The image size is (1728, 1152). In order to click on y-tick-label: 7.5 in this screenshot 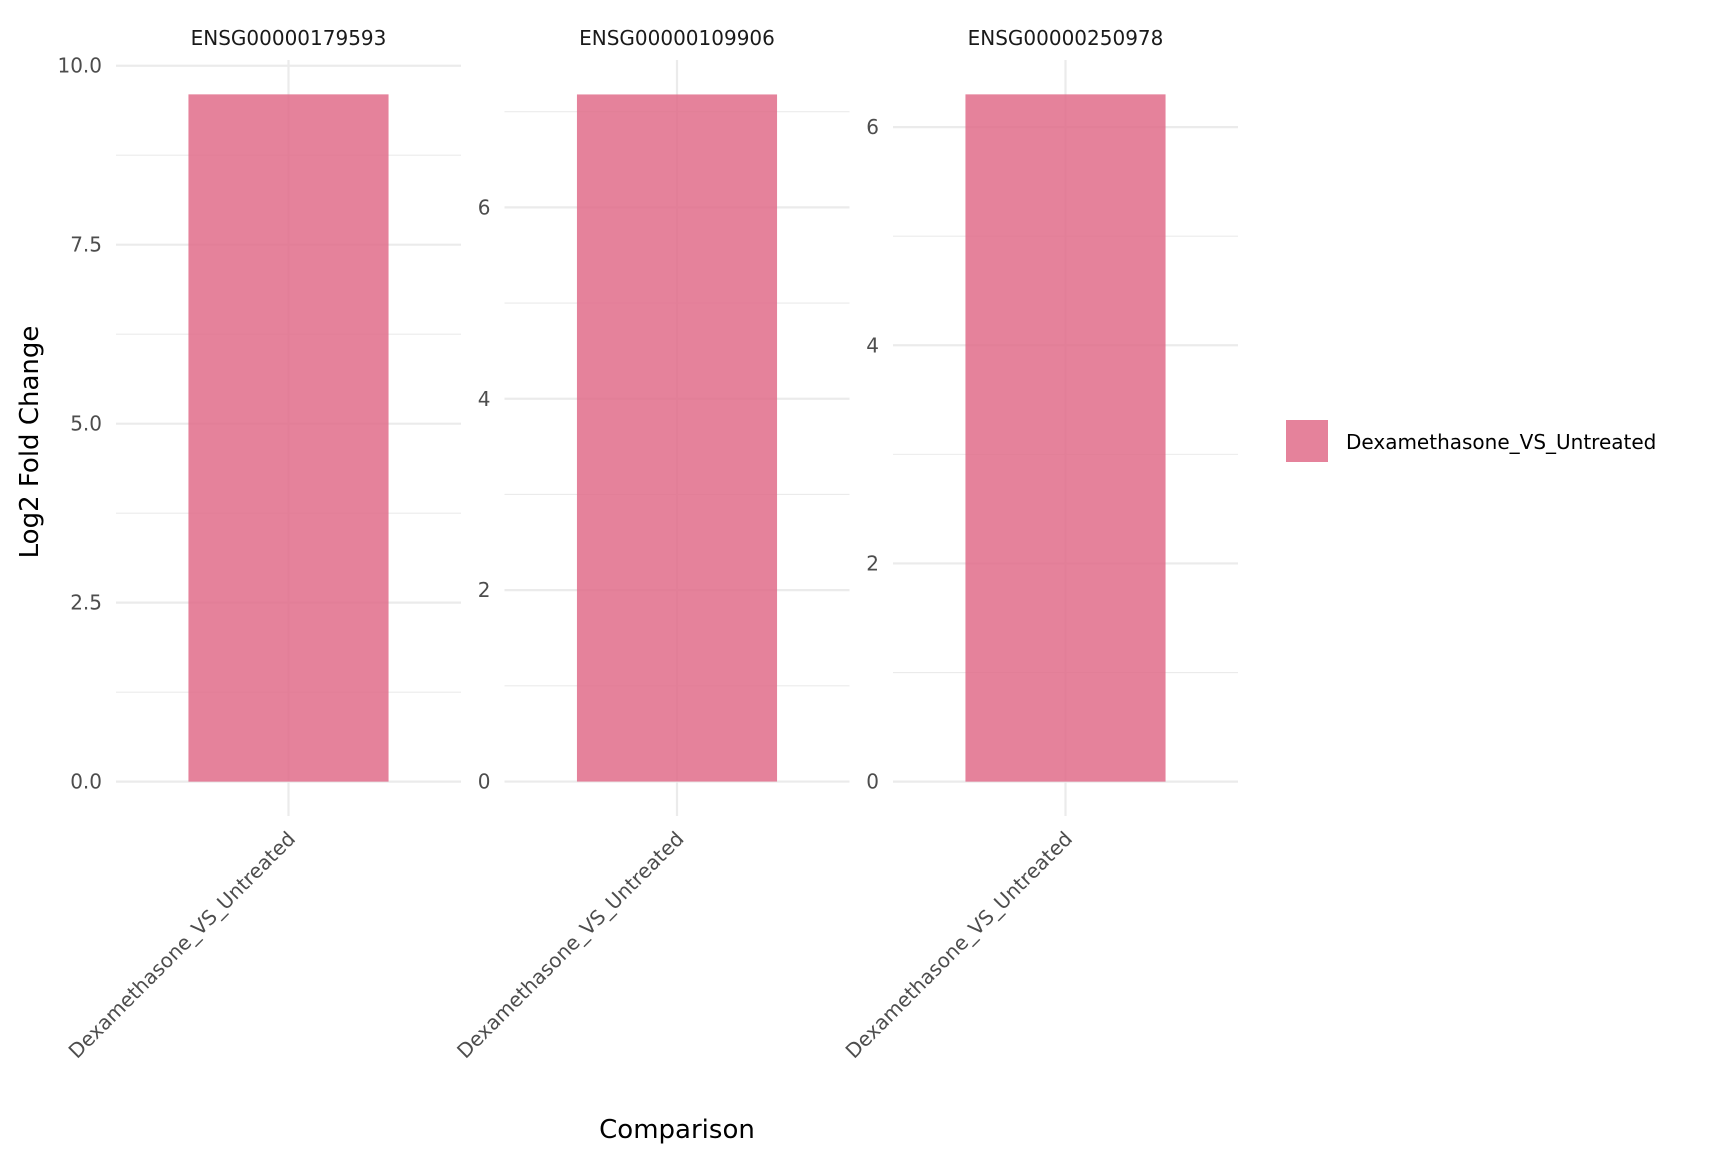, I will do `click(86, 245)`.